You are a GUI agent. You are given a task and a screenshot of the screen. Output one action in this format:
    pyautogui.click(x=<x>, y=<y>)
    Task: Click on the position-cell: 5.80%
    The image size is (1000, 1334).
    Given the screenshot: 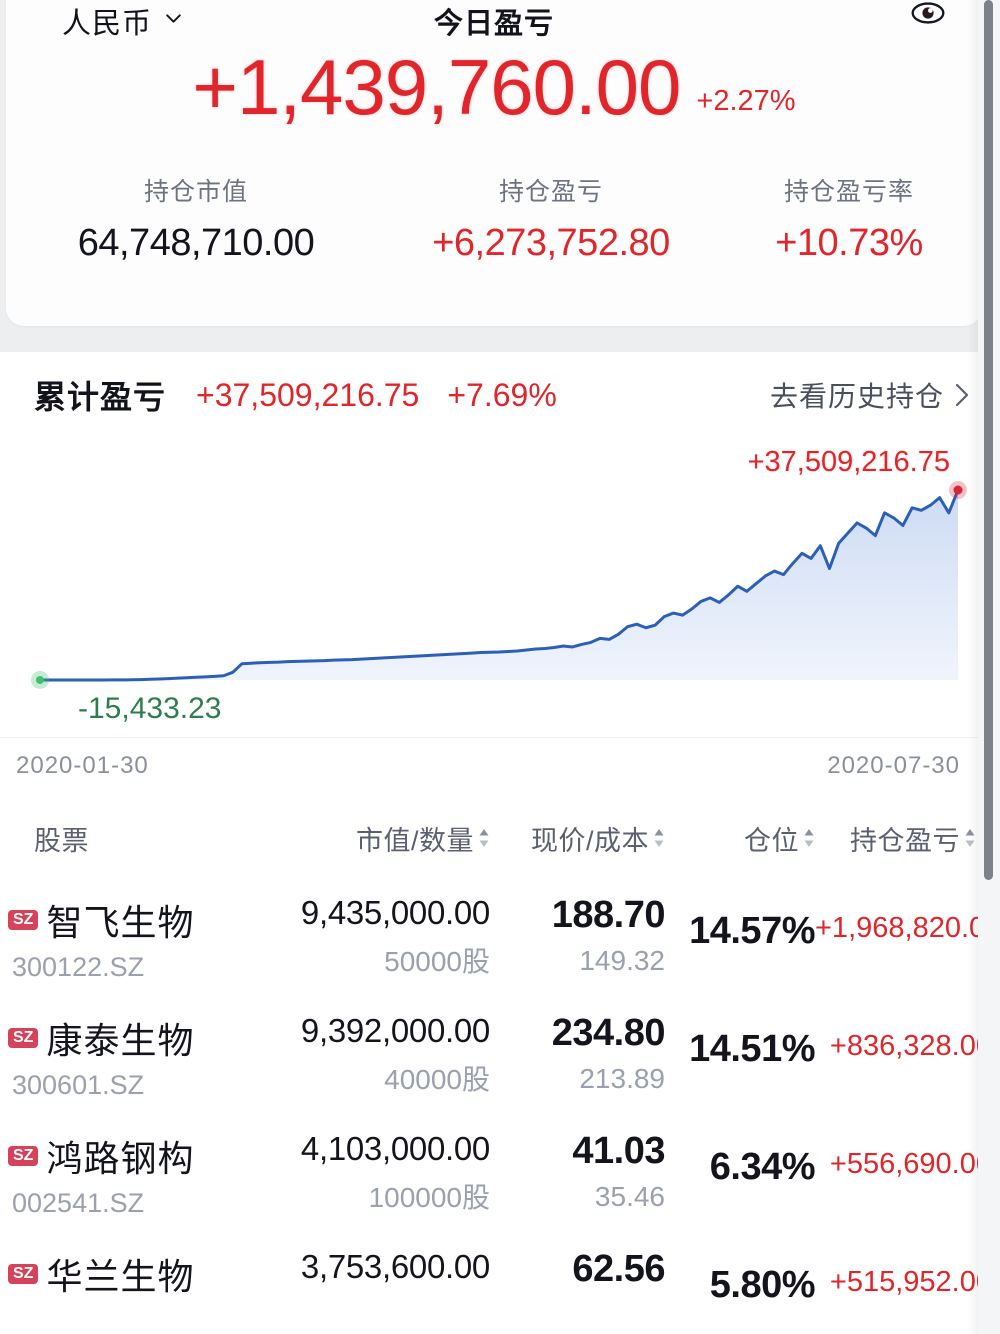 What is the action you would take?
    pyautogui.click(x=740, y=1277)
    